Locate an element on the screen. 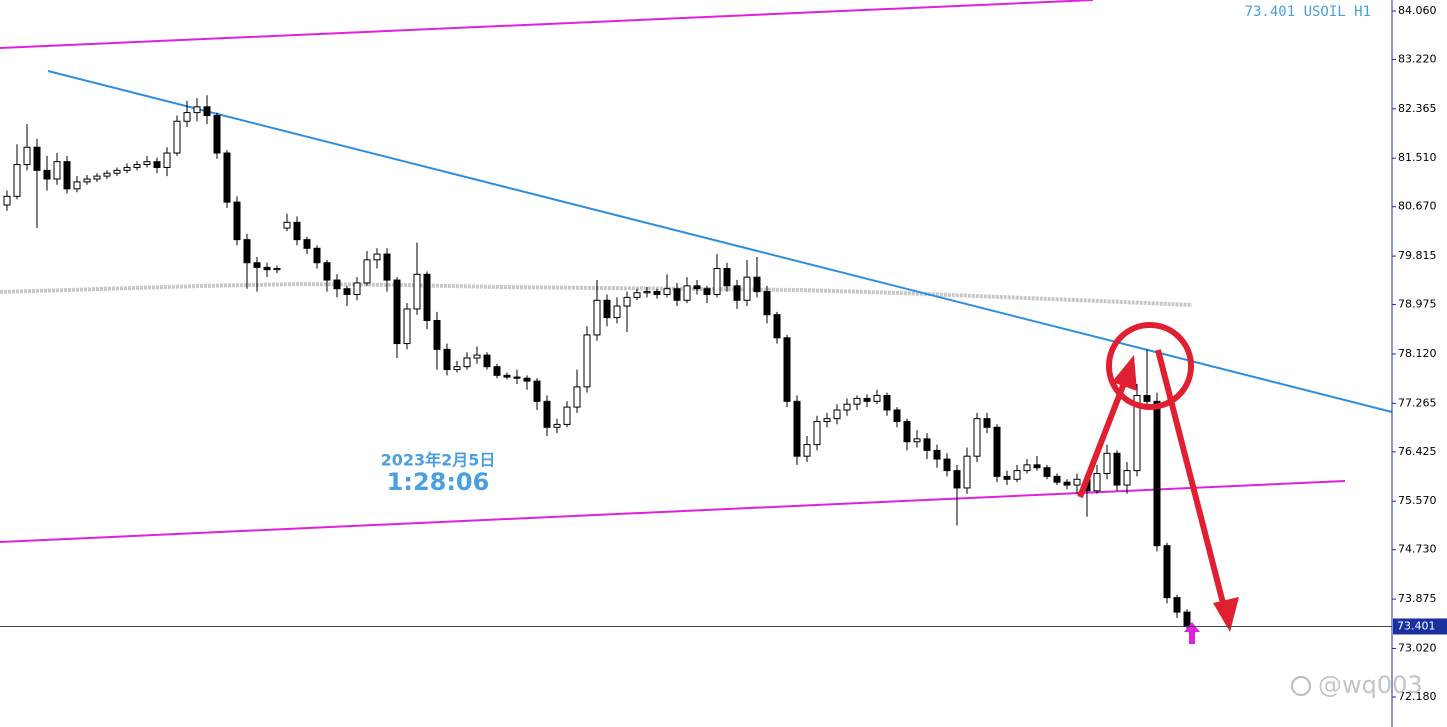 The width and height of the screenshot is (1447, 727). date-label: 2023年2月5日 is located at coordinates (438, 460).